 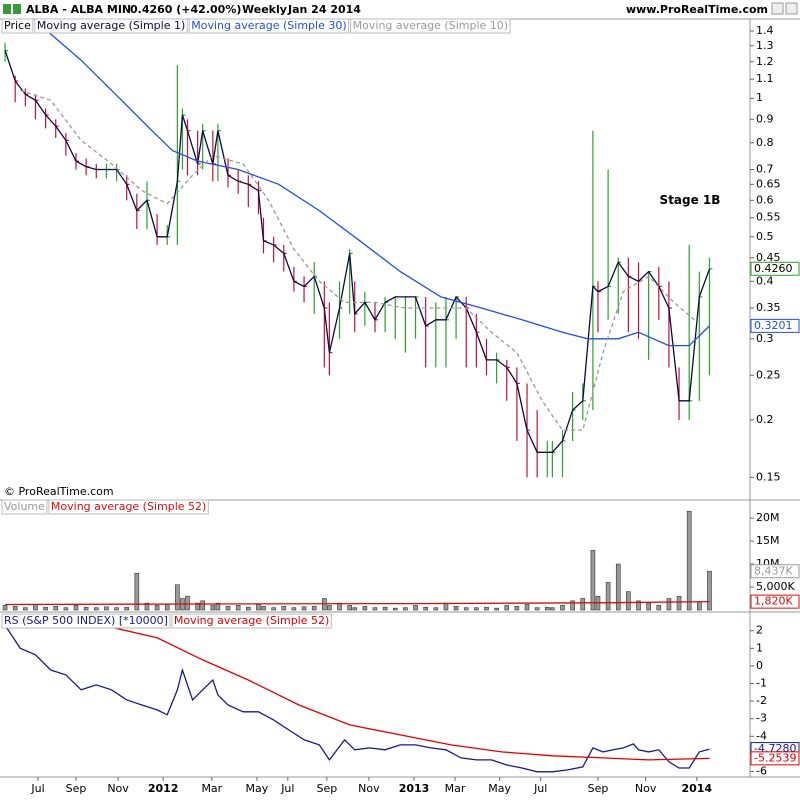 I want to click on y-tick-label: -2, so click(x=761, y=700).